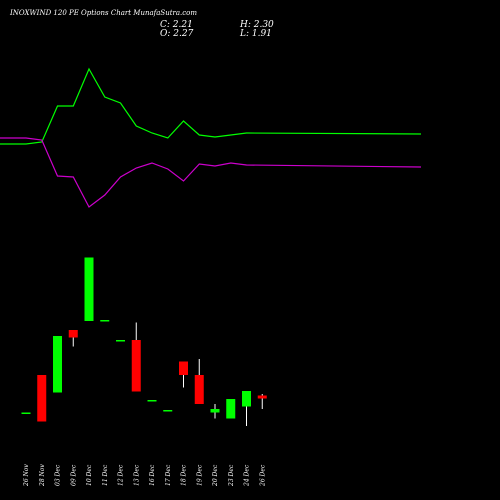 The image size is (500, 500). What do you see at coordinates (176, 25) in the screenshot?
I see `close-value: C: 2.21` at bounding box center [176, 25].